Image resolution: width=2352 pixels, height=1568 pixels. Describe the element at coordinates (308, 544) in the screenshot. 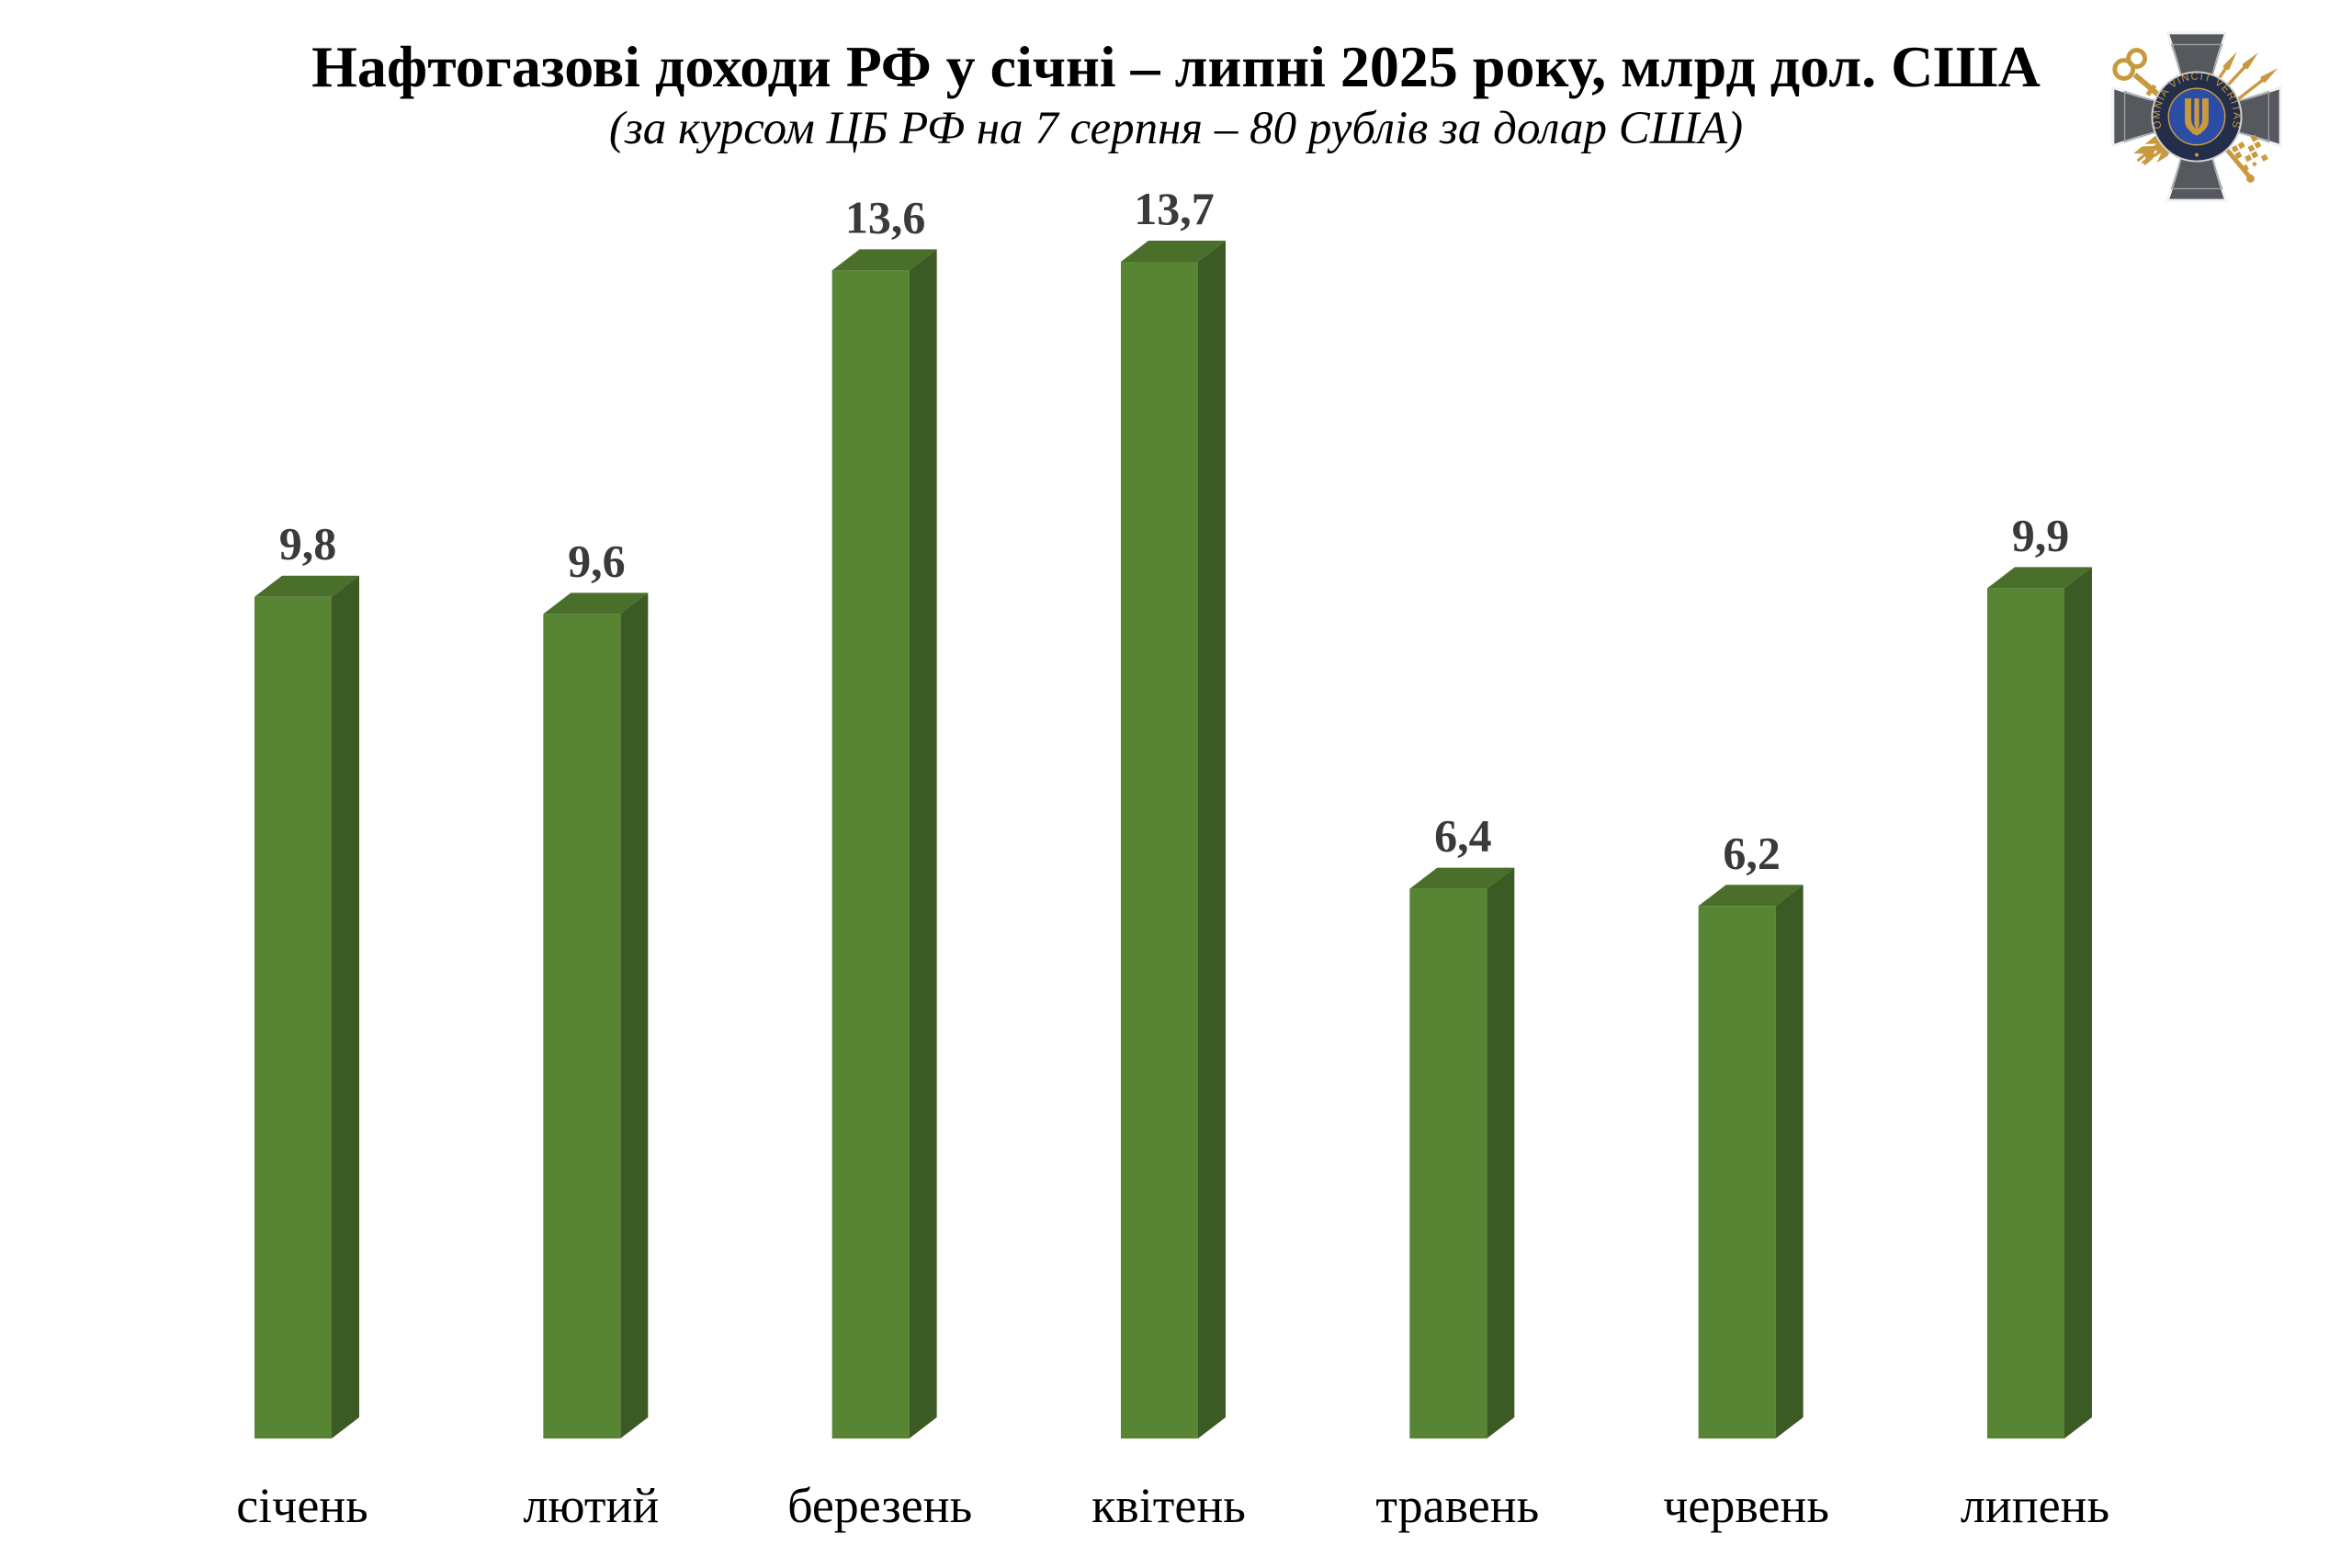

I see `bar-value-label: 9,8` at that location.